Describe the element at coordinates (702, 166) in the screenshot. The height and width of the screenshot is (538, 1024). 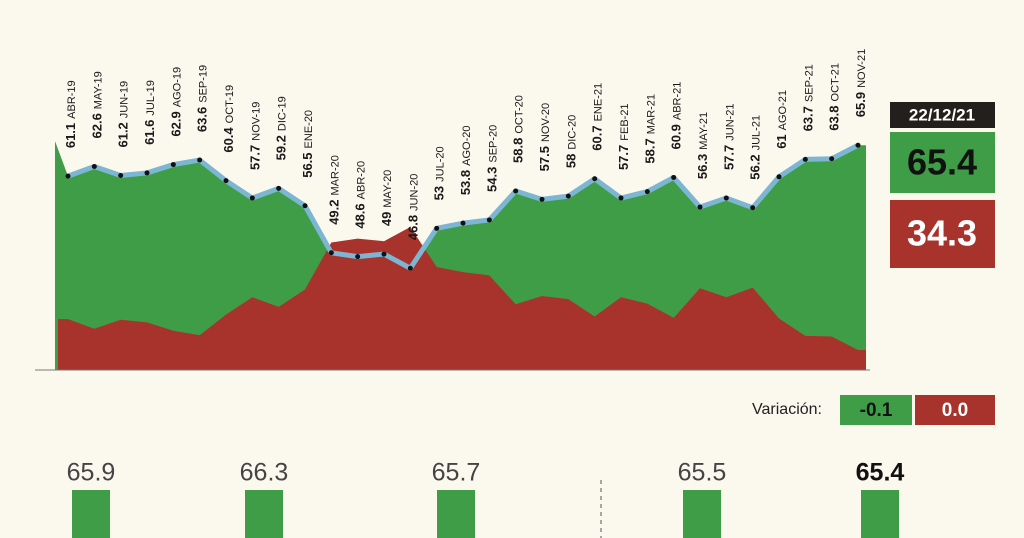
I see `value-label: 56.3` at that location.